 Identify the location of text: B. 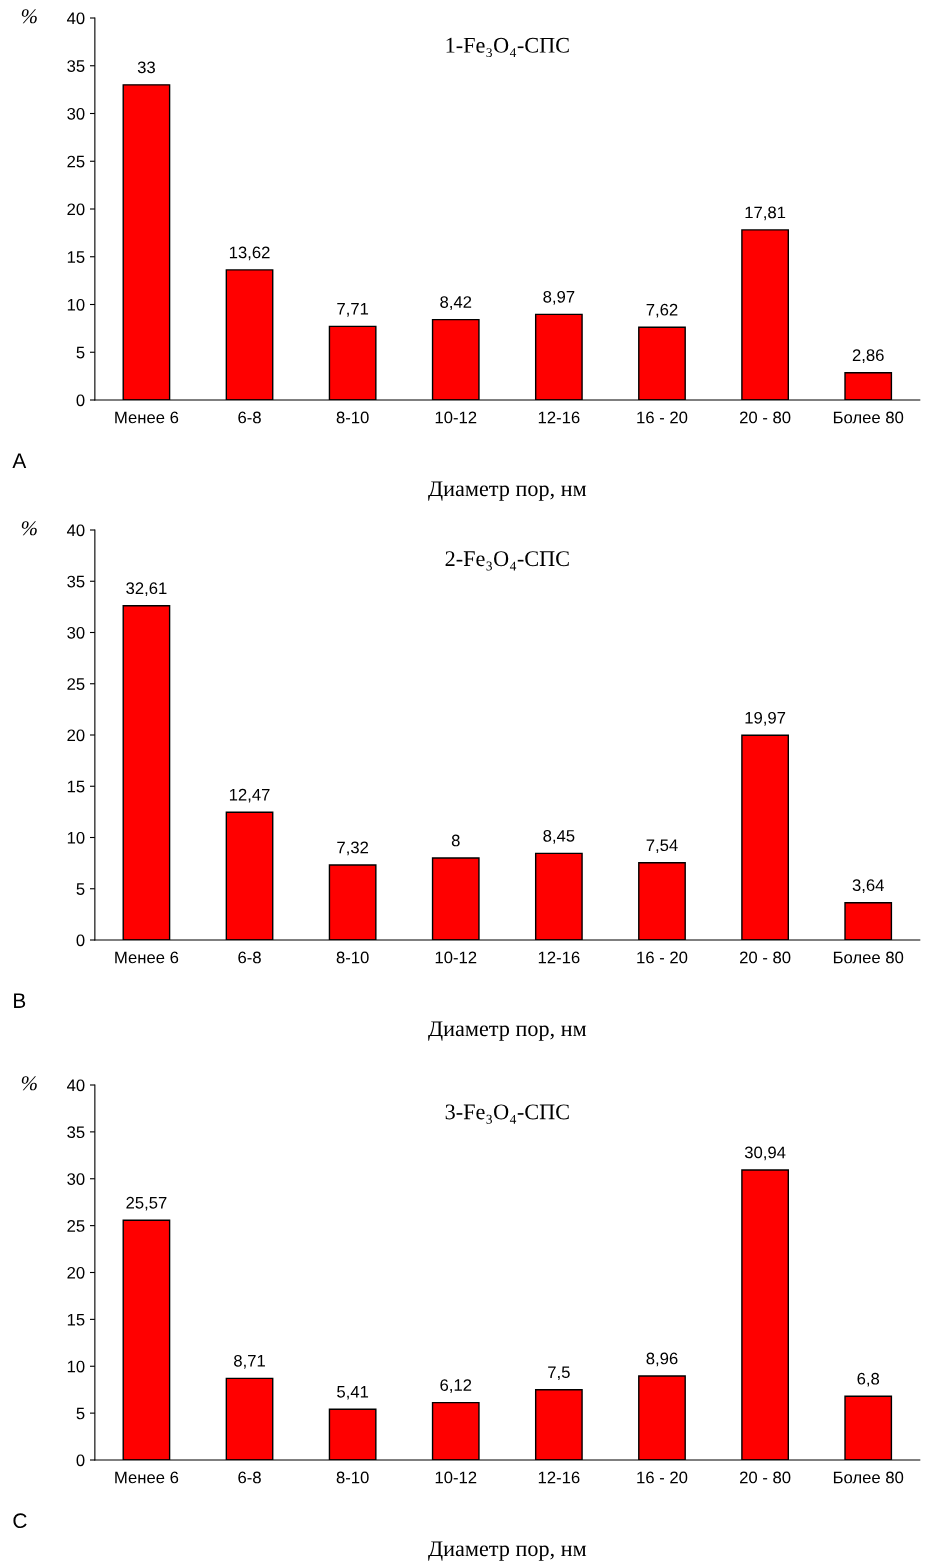
(20, 1000).